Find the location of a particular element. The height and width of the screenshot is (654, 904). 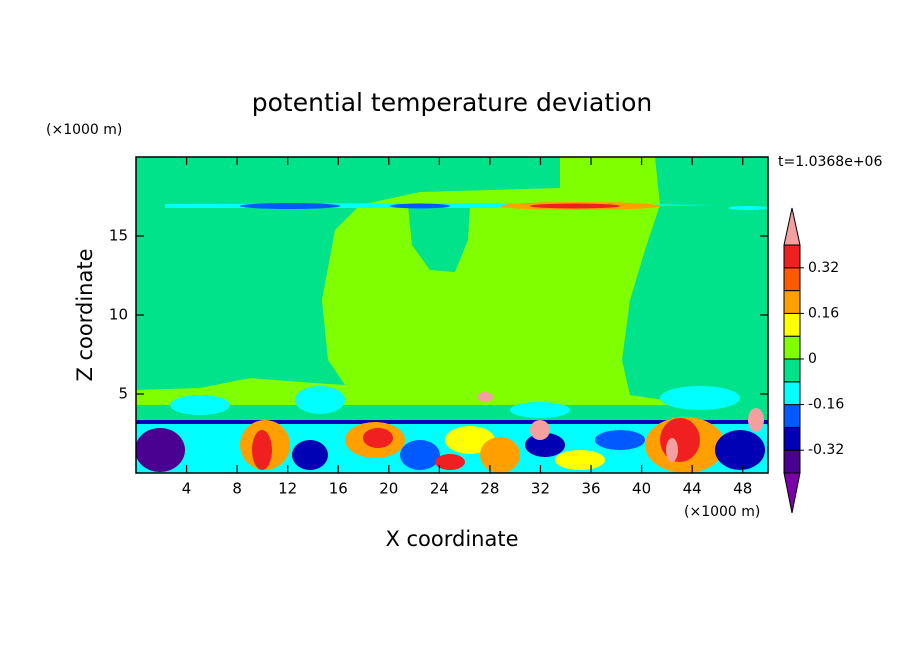

x-tick-label: 32 is located at coordinates (540, 489).